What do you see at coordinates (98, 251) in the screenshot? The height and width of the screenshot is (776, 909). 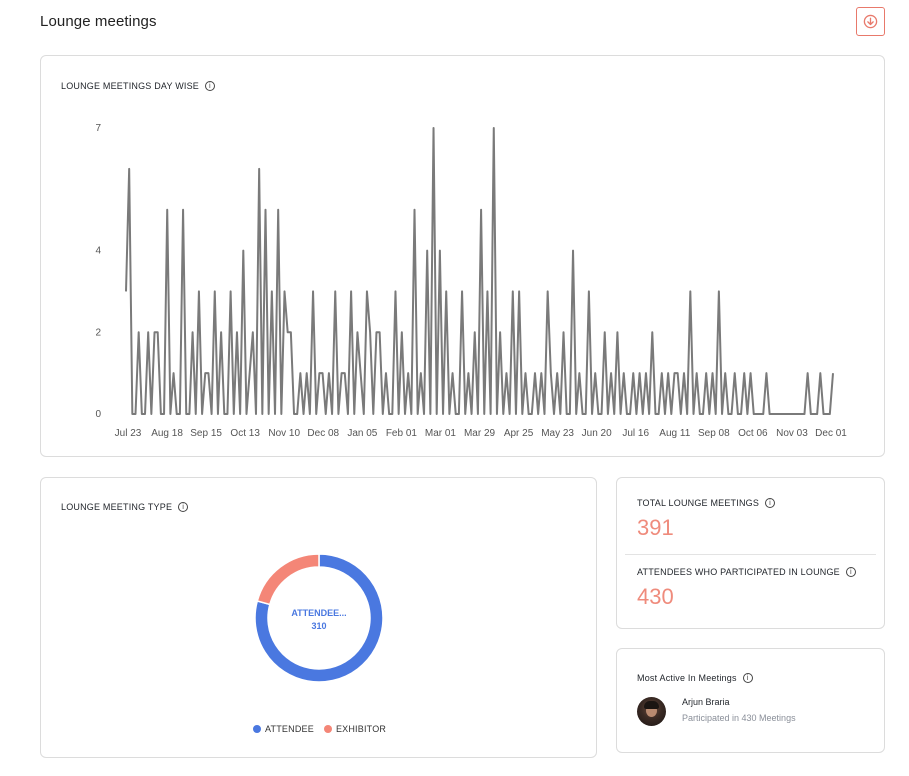 I see `y-tick-label: 4` at bounding box center [98, 251].